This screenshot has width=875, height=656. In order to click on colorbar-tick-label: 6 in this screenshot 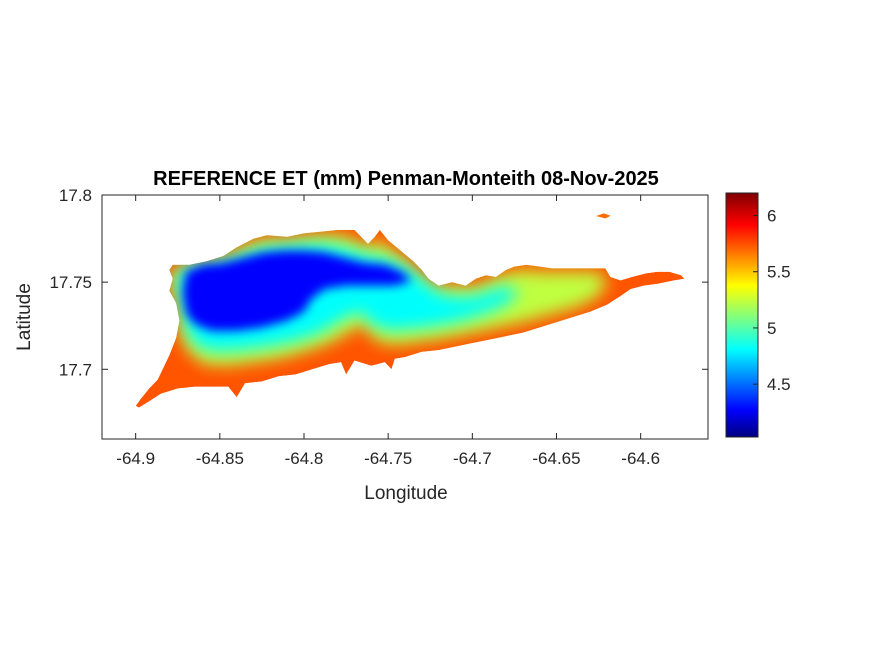, I will do `click(771, 215)`.